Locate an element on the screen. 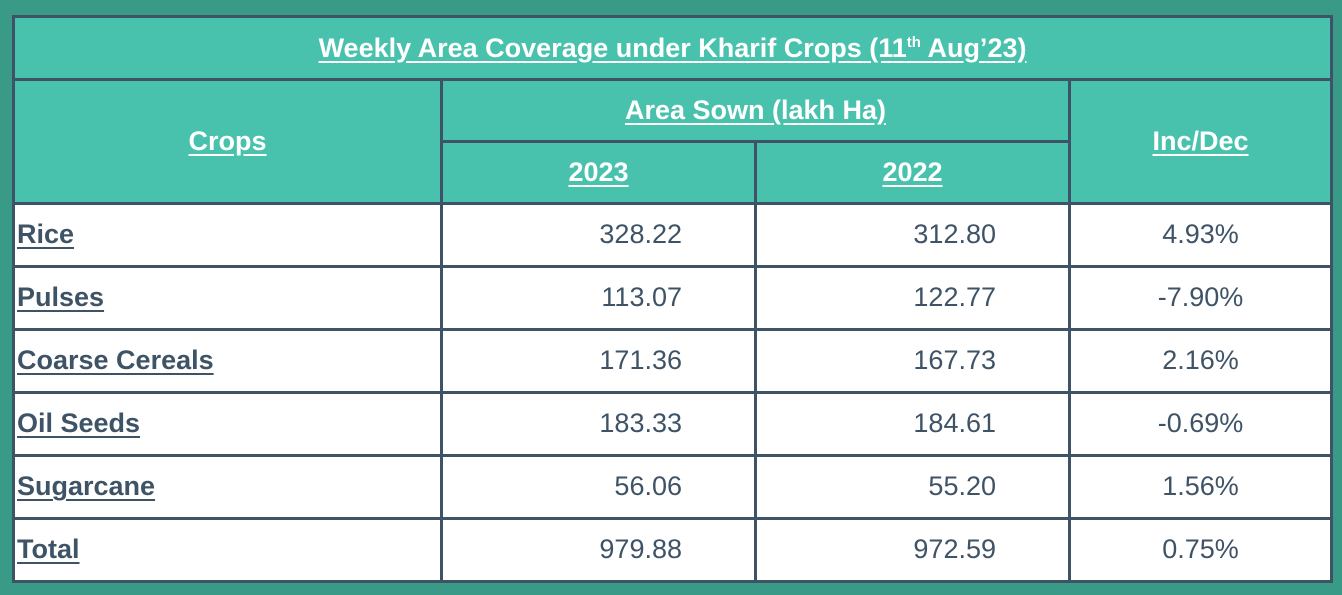 The width and height of the screenshot is (1342, 595). area-2023: 183.33 is located at coordinates (598, 424).